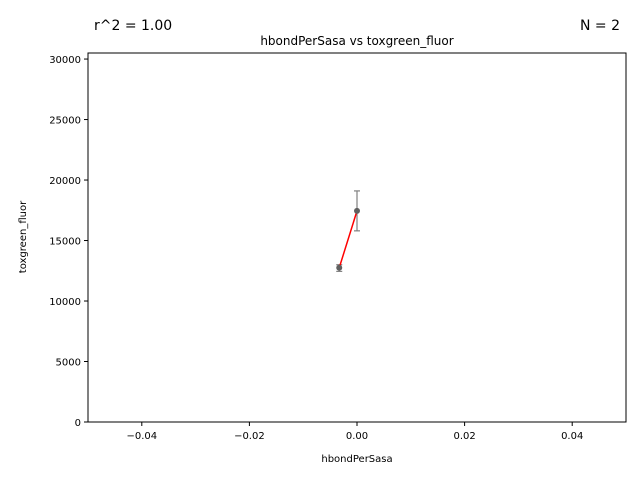  What do you see at coordinates (23, 236) in the screenshot?
I see `y-axis-label: toxgreen_fluor` at bounding box center [23, 236].